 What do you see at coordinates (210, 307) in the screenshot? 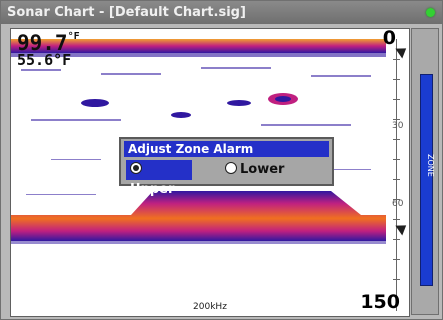
I see `frequency-label: 200kHz` at bounding box center [210, 307].